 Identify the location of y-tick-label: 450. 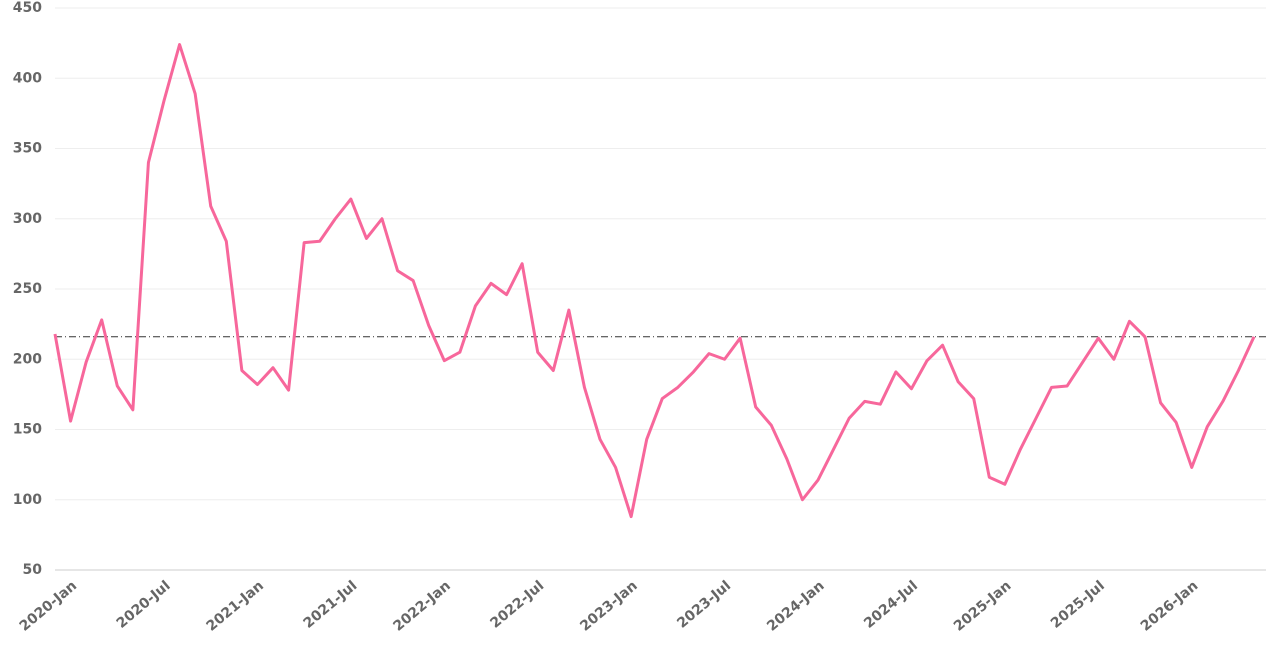
(27, 8).